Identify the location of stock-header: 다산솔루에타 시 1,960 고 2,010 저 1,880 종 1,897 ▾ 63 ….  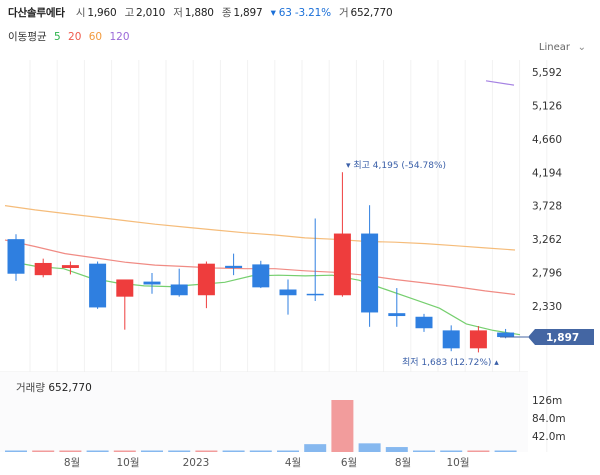
(203, 14).